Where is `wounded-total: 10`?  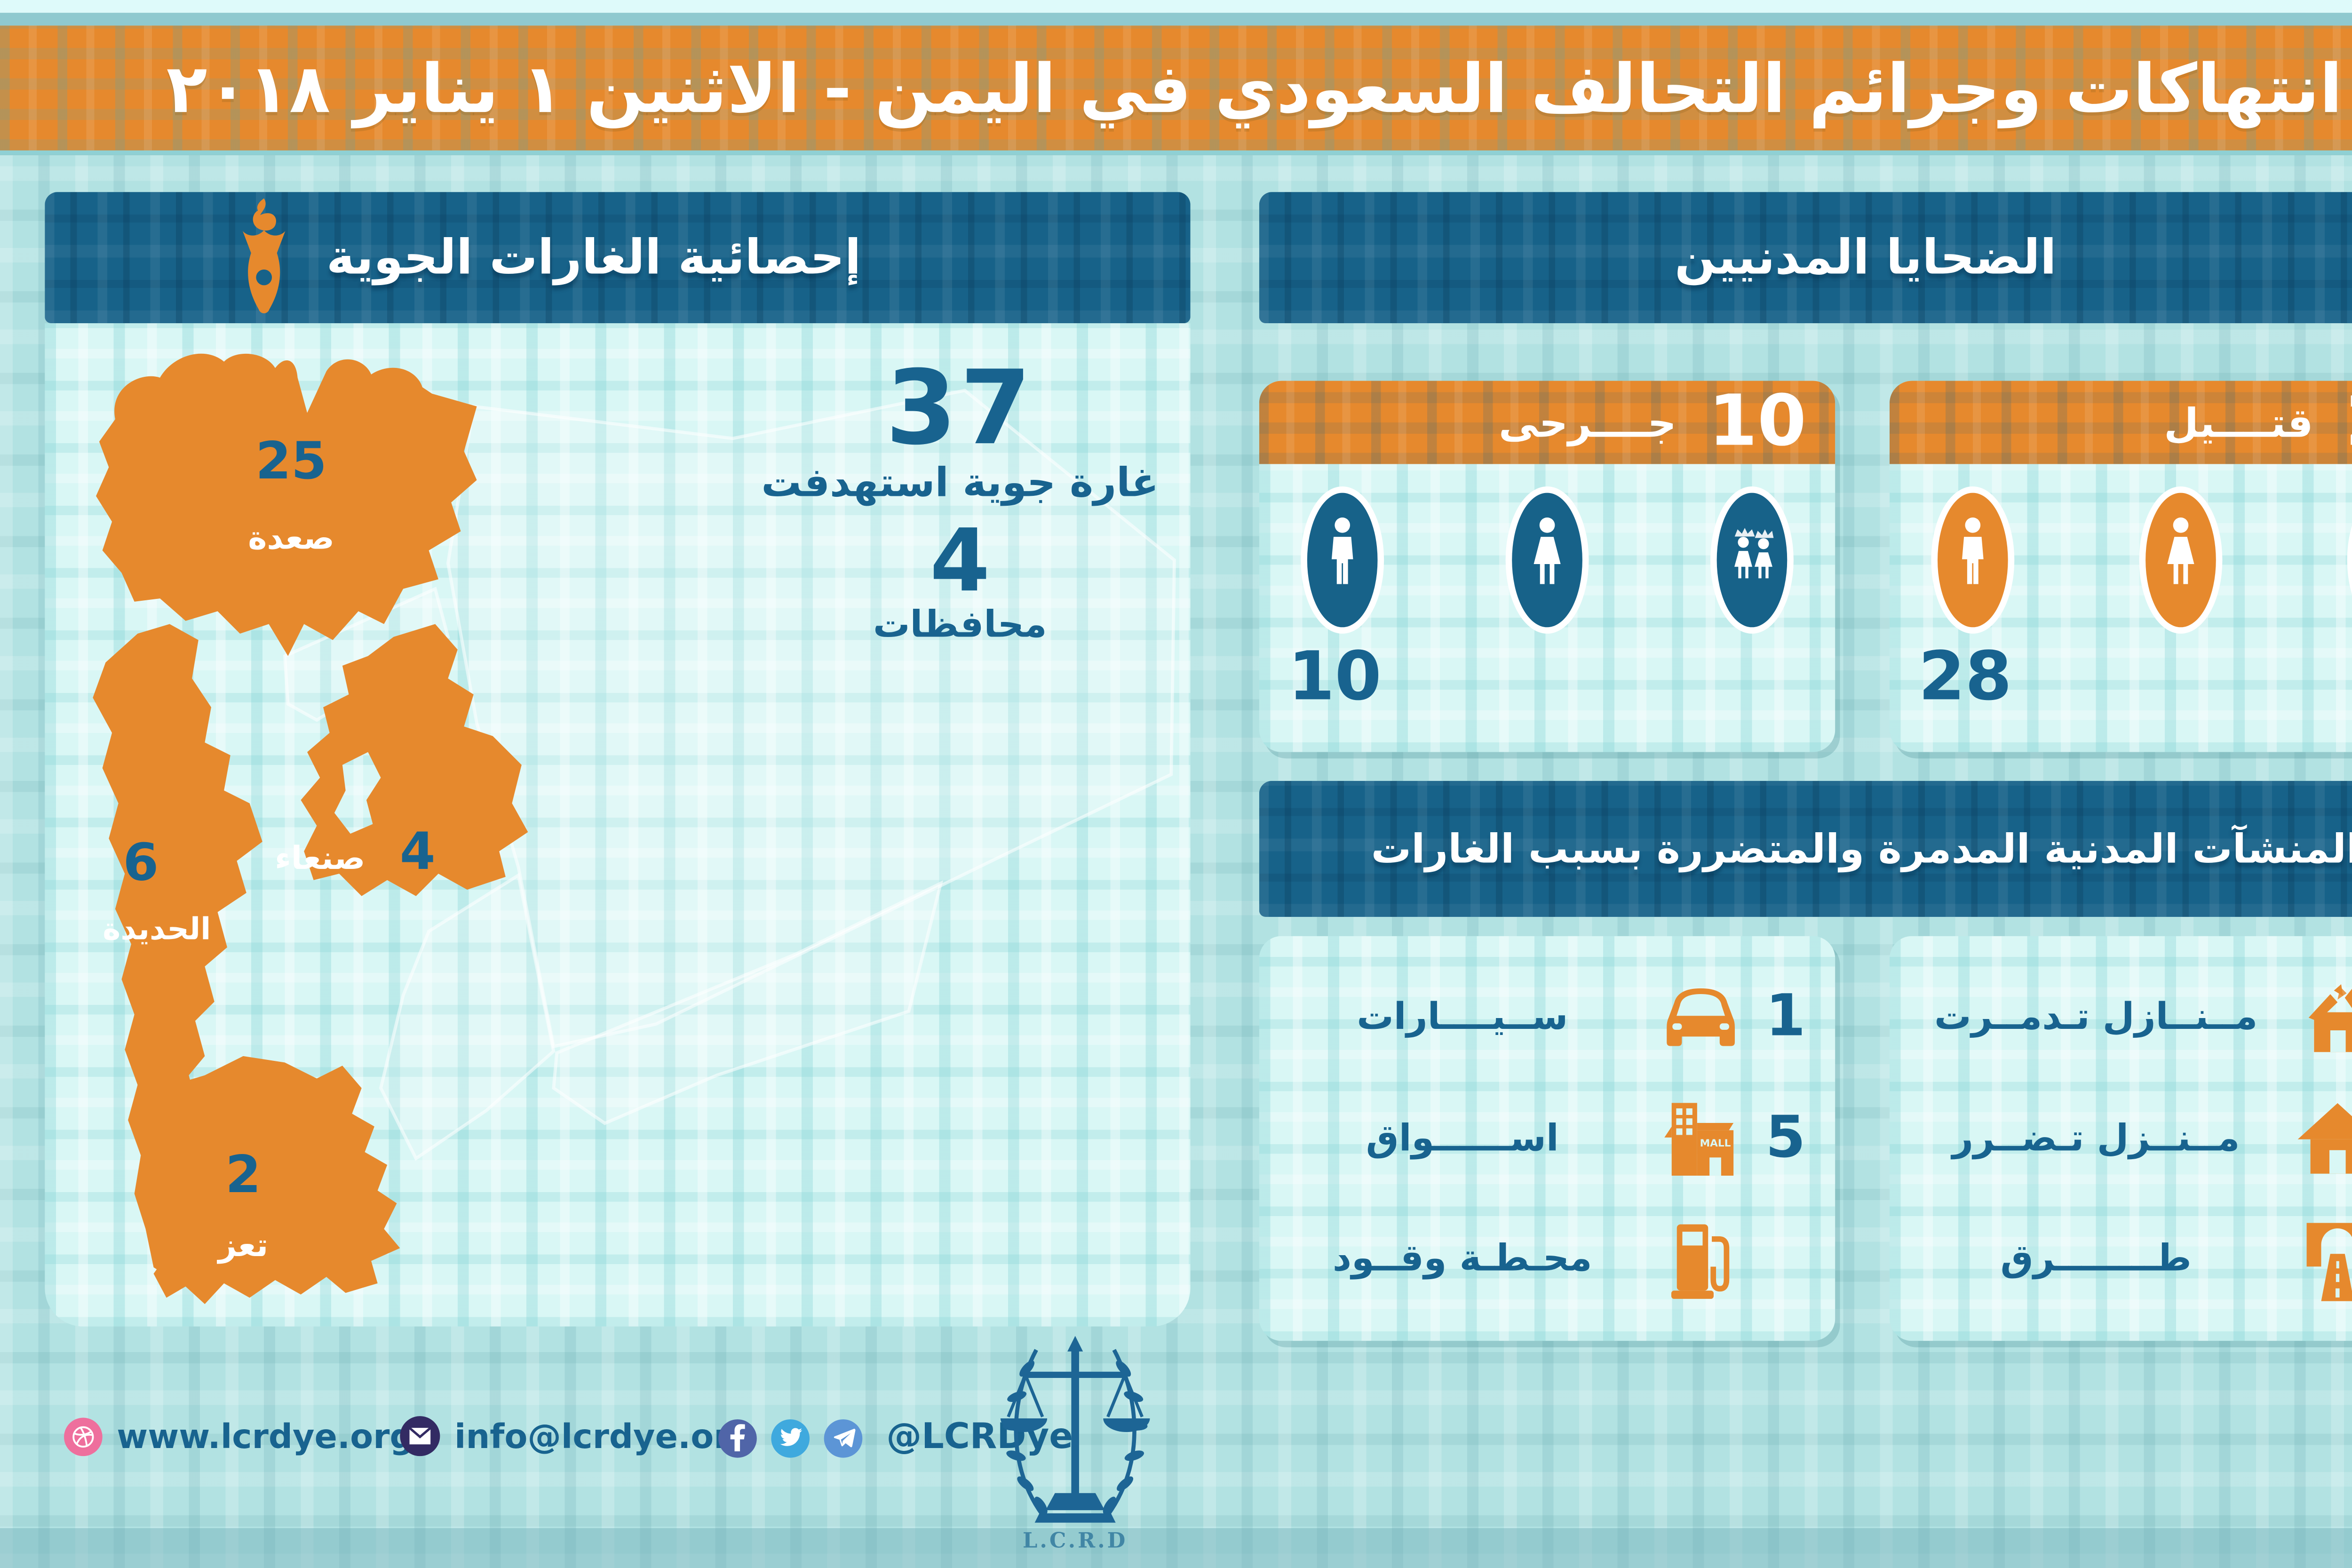 wounded-total: 10 is located at coordinates (1335, 676).